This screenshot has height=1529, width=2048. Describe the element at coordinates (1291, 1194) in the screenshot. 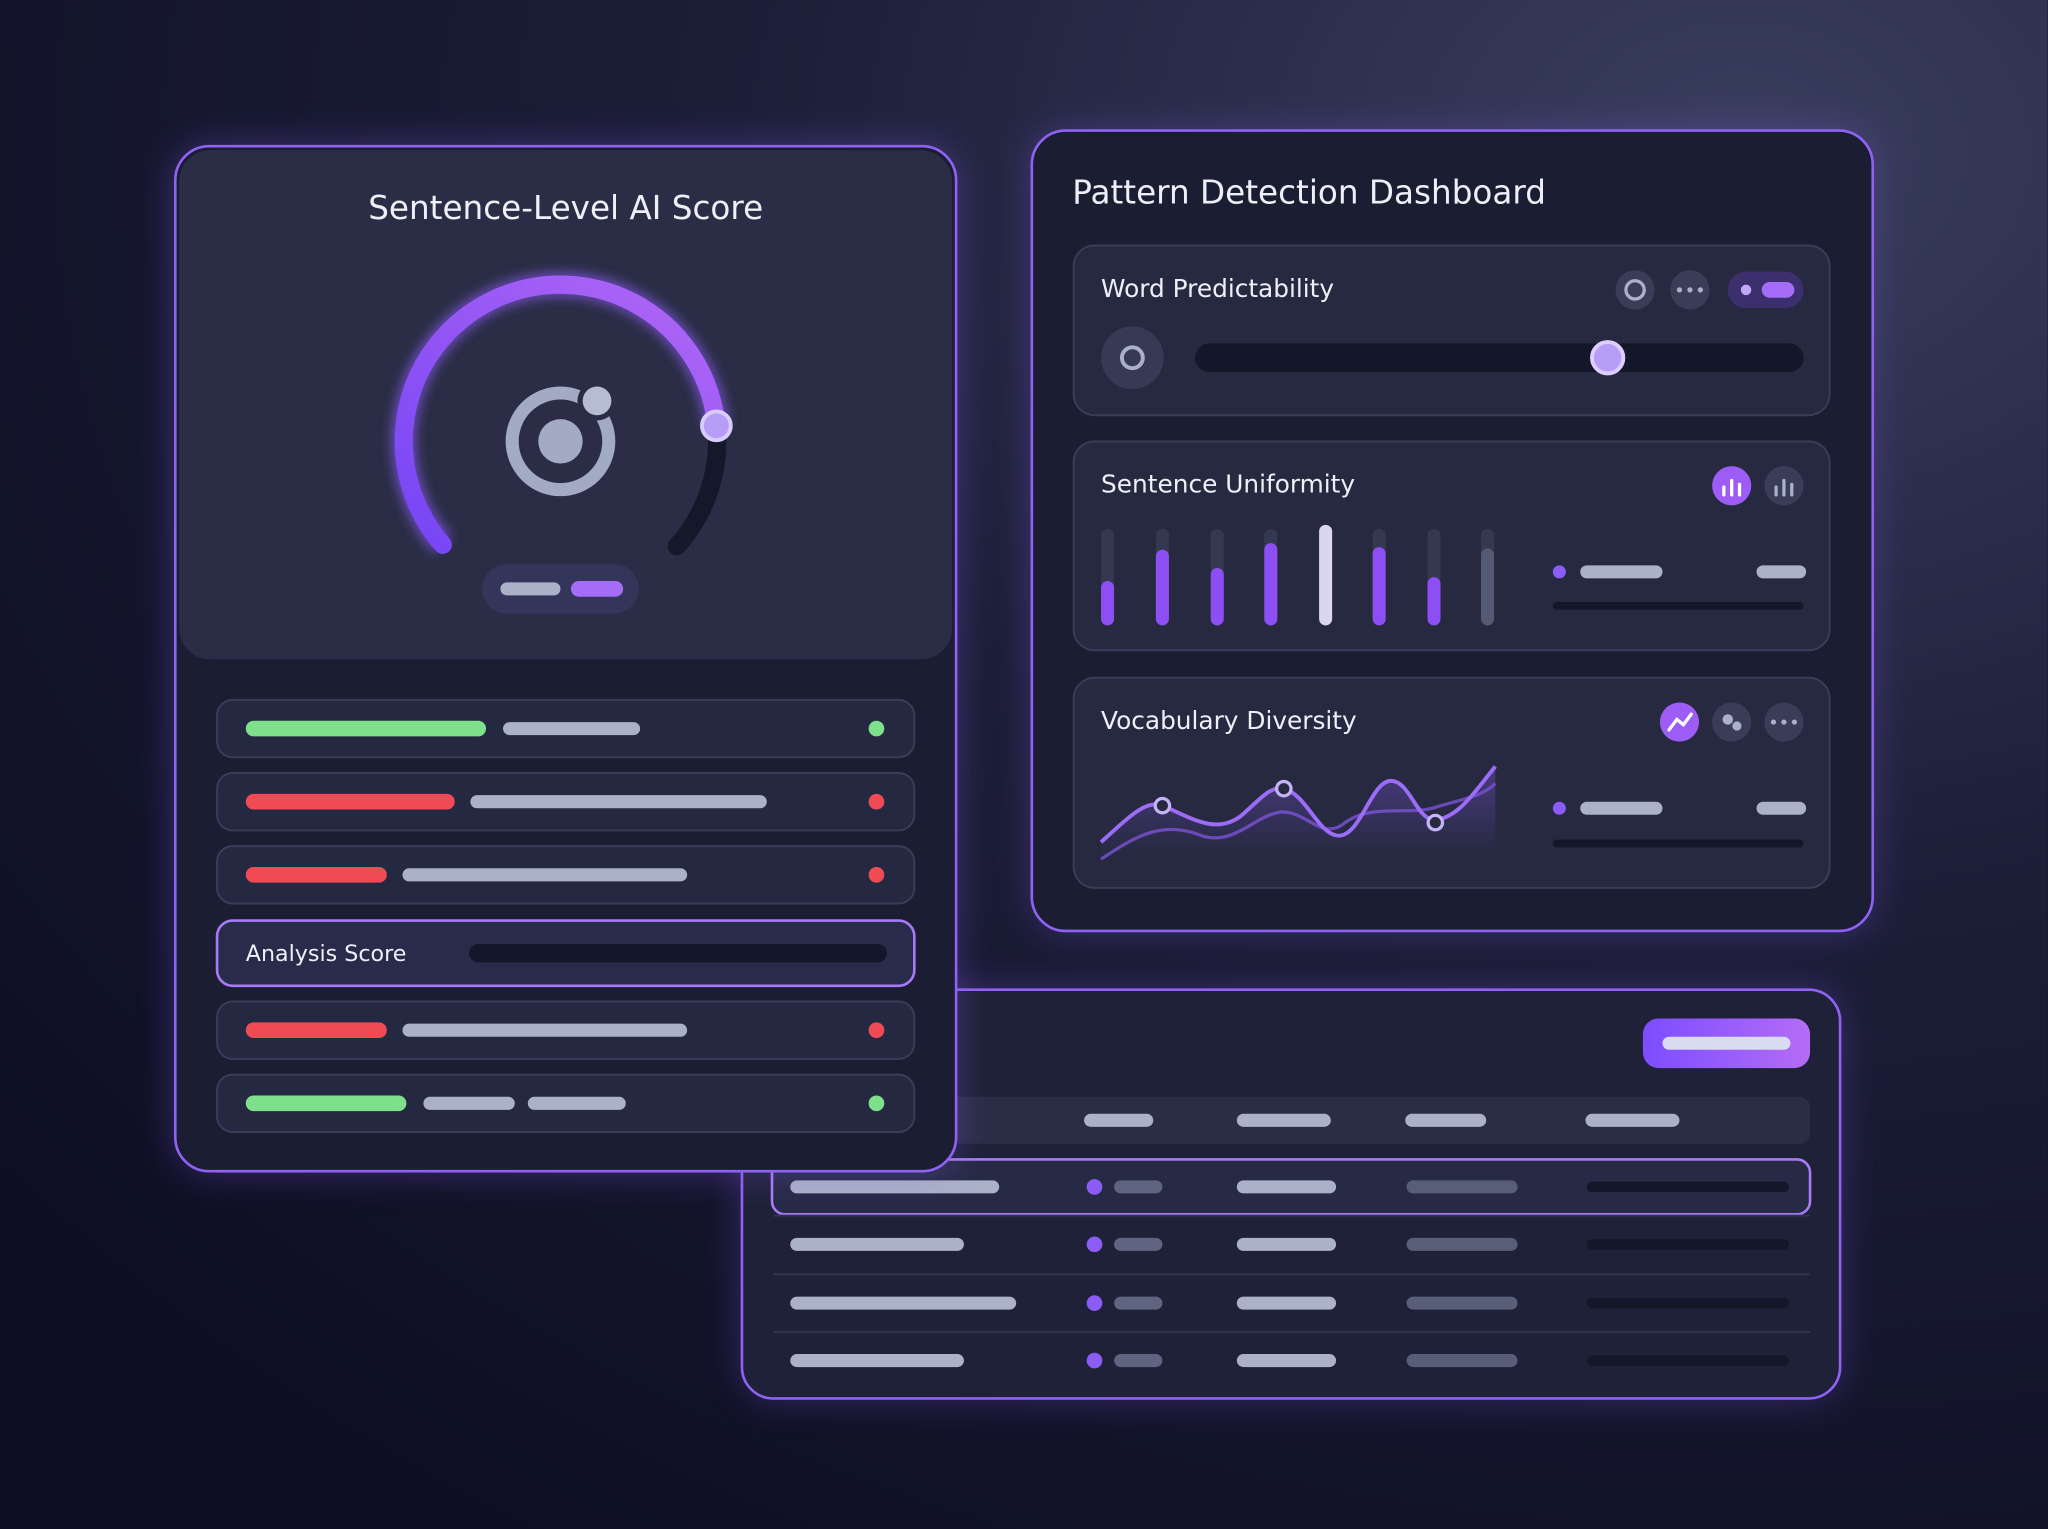

I see `table-card` at that location.